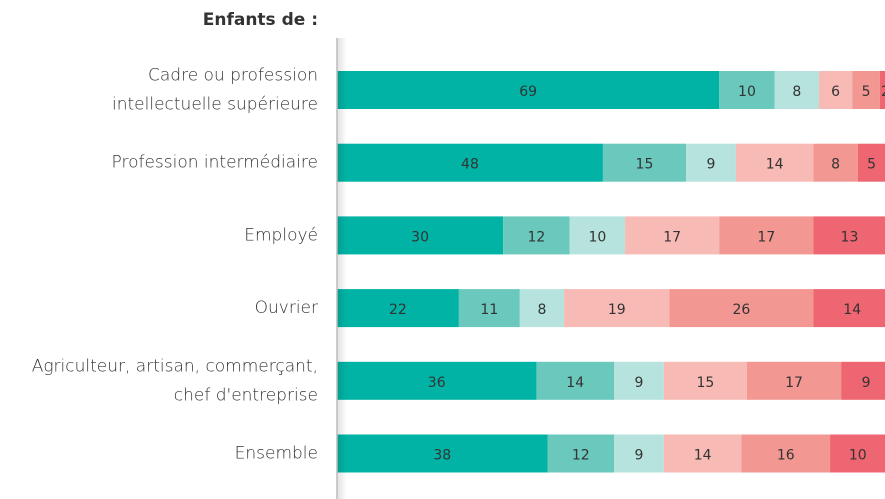 The height and width of the screenshot is (499, 885). I want to click on category-label: Profession intermédiaire, so click(215, 163).